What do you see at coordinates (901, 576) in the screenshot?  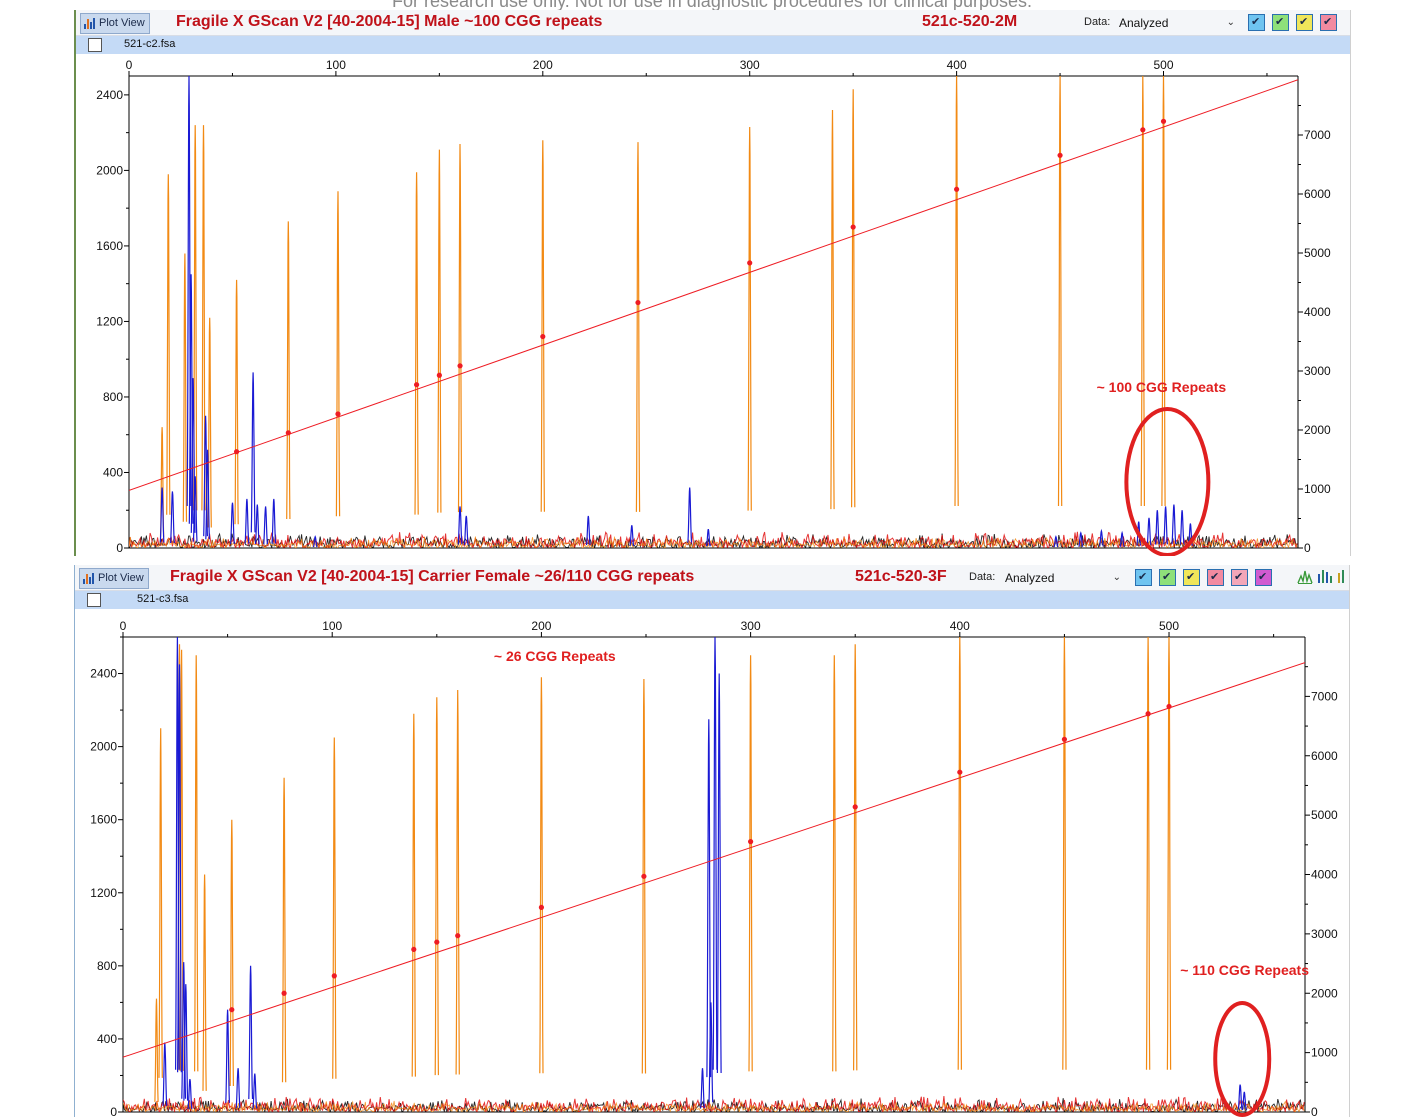 I see `sample-name: 521c-520-3F` at bounding box center [901, 576].